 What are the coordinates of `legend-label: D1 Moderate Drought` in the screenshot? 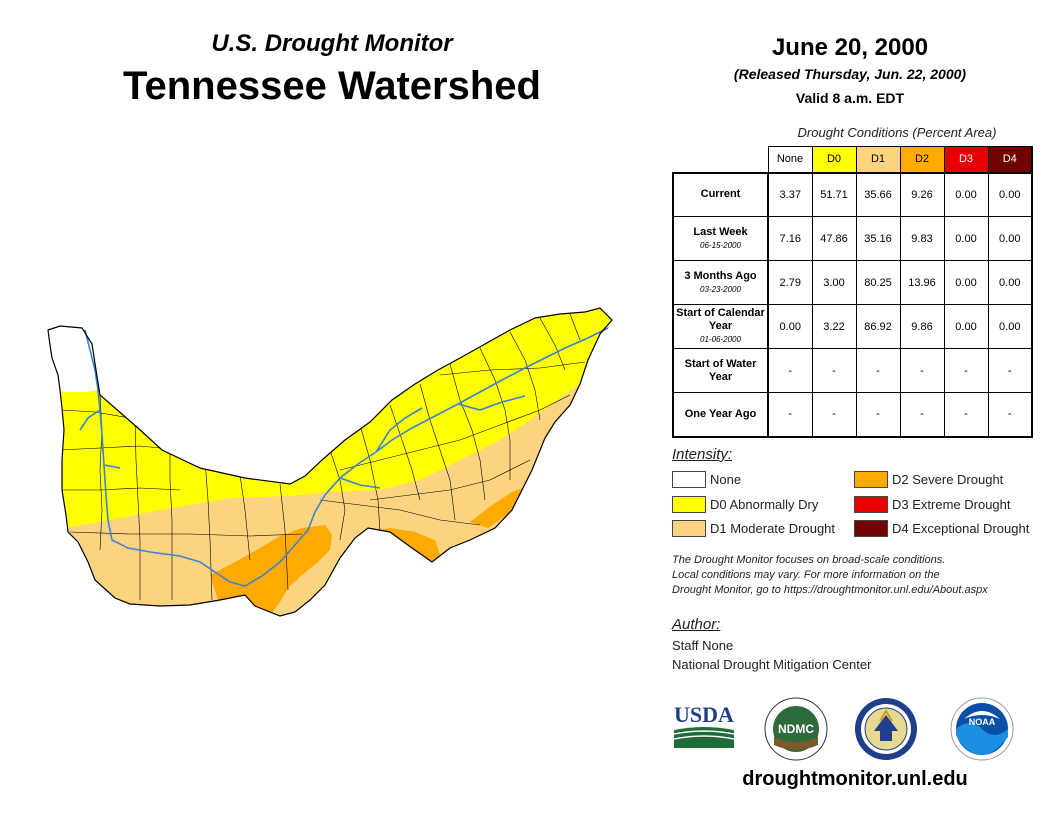 It's located at (773, 528).